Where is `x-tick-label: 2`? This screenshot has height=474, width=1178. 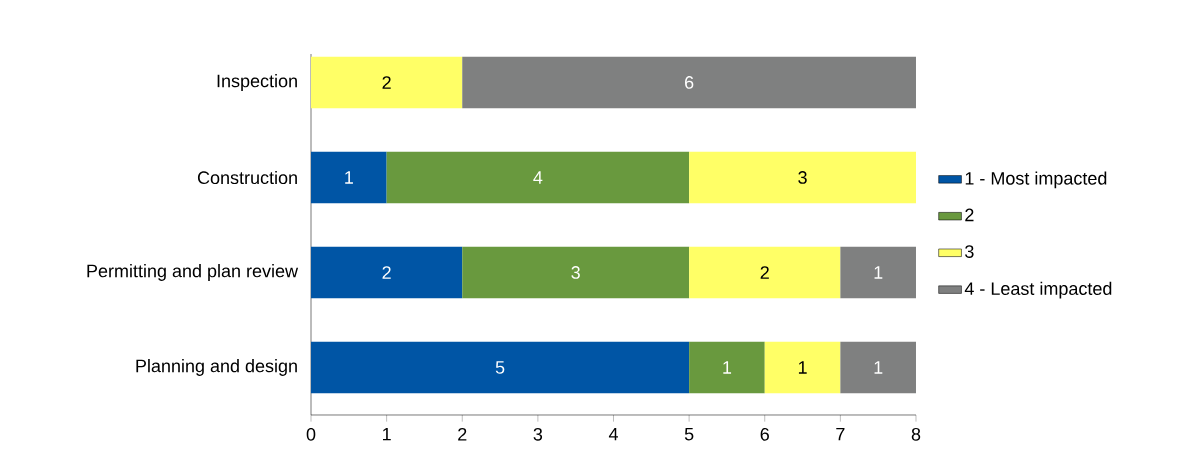 x-tick-label: 2 is located at coordinates (462, 434).